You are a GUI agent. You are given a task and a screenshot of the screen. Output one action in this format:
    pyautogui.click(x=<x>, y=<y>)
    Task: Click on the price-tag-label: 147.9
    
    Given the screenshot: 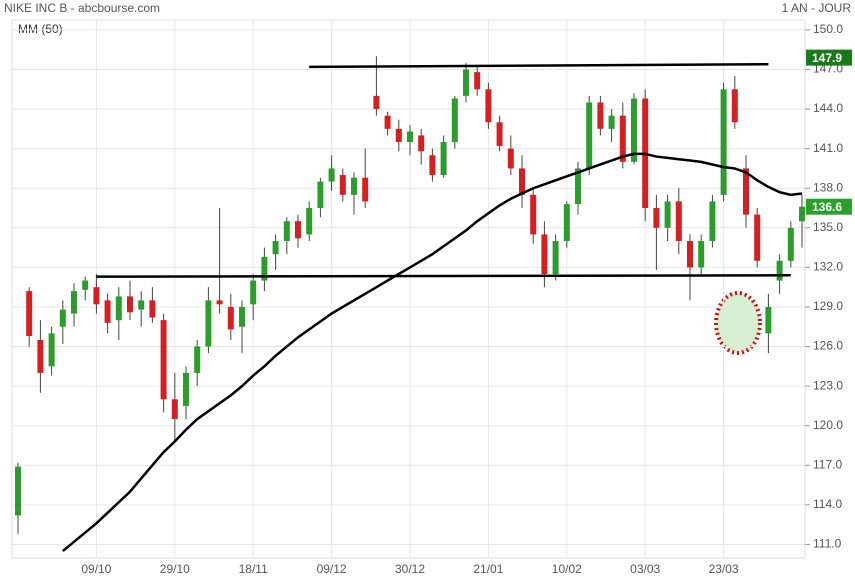 What is the action you would take?
    pyautogui.click(x=827, y=58)
    